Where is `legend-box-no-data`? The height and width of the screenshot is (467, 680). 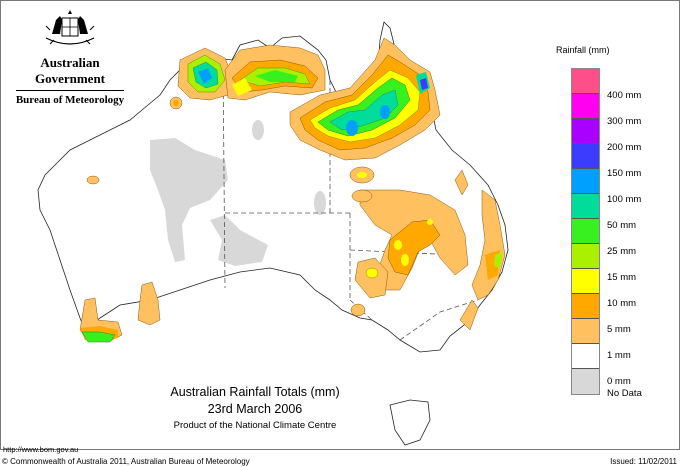
legend-box-no-data is located at coordinates (585, 381).